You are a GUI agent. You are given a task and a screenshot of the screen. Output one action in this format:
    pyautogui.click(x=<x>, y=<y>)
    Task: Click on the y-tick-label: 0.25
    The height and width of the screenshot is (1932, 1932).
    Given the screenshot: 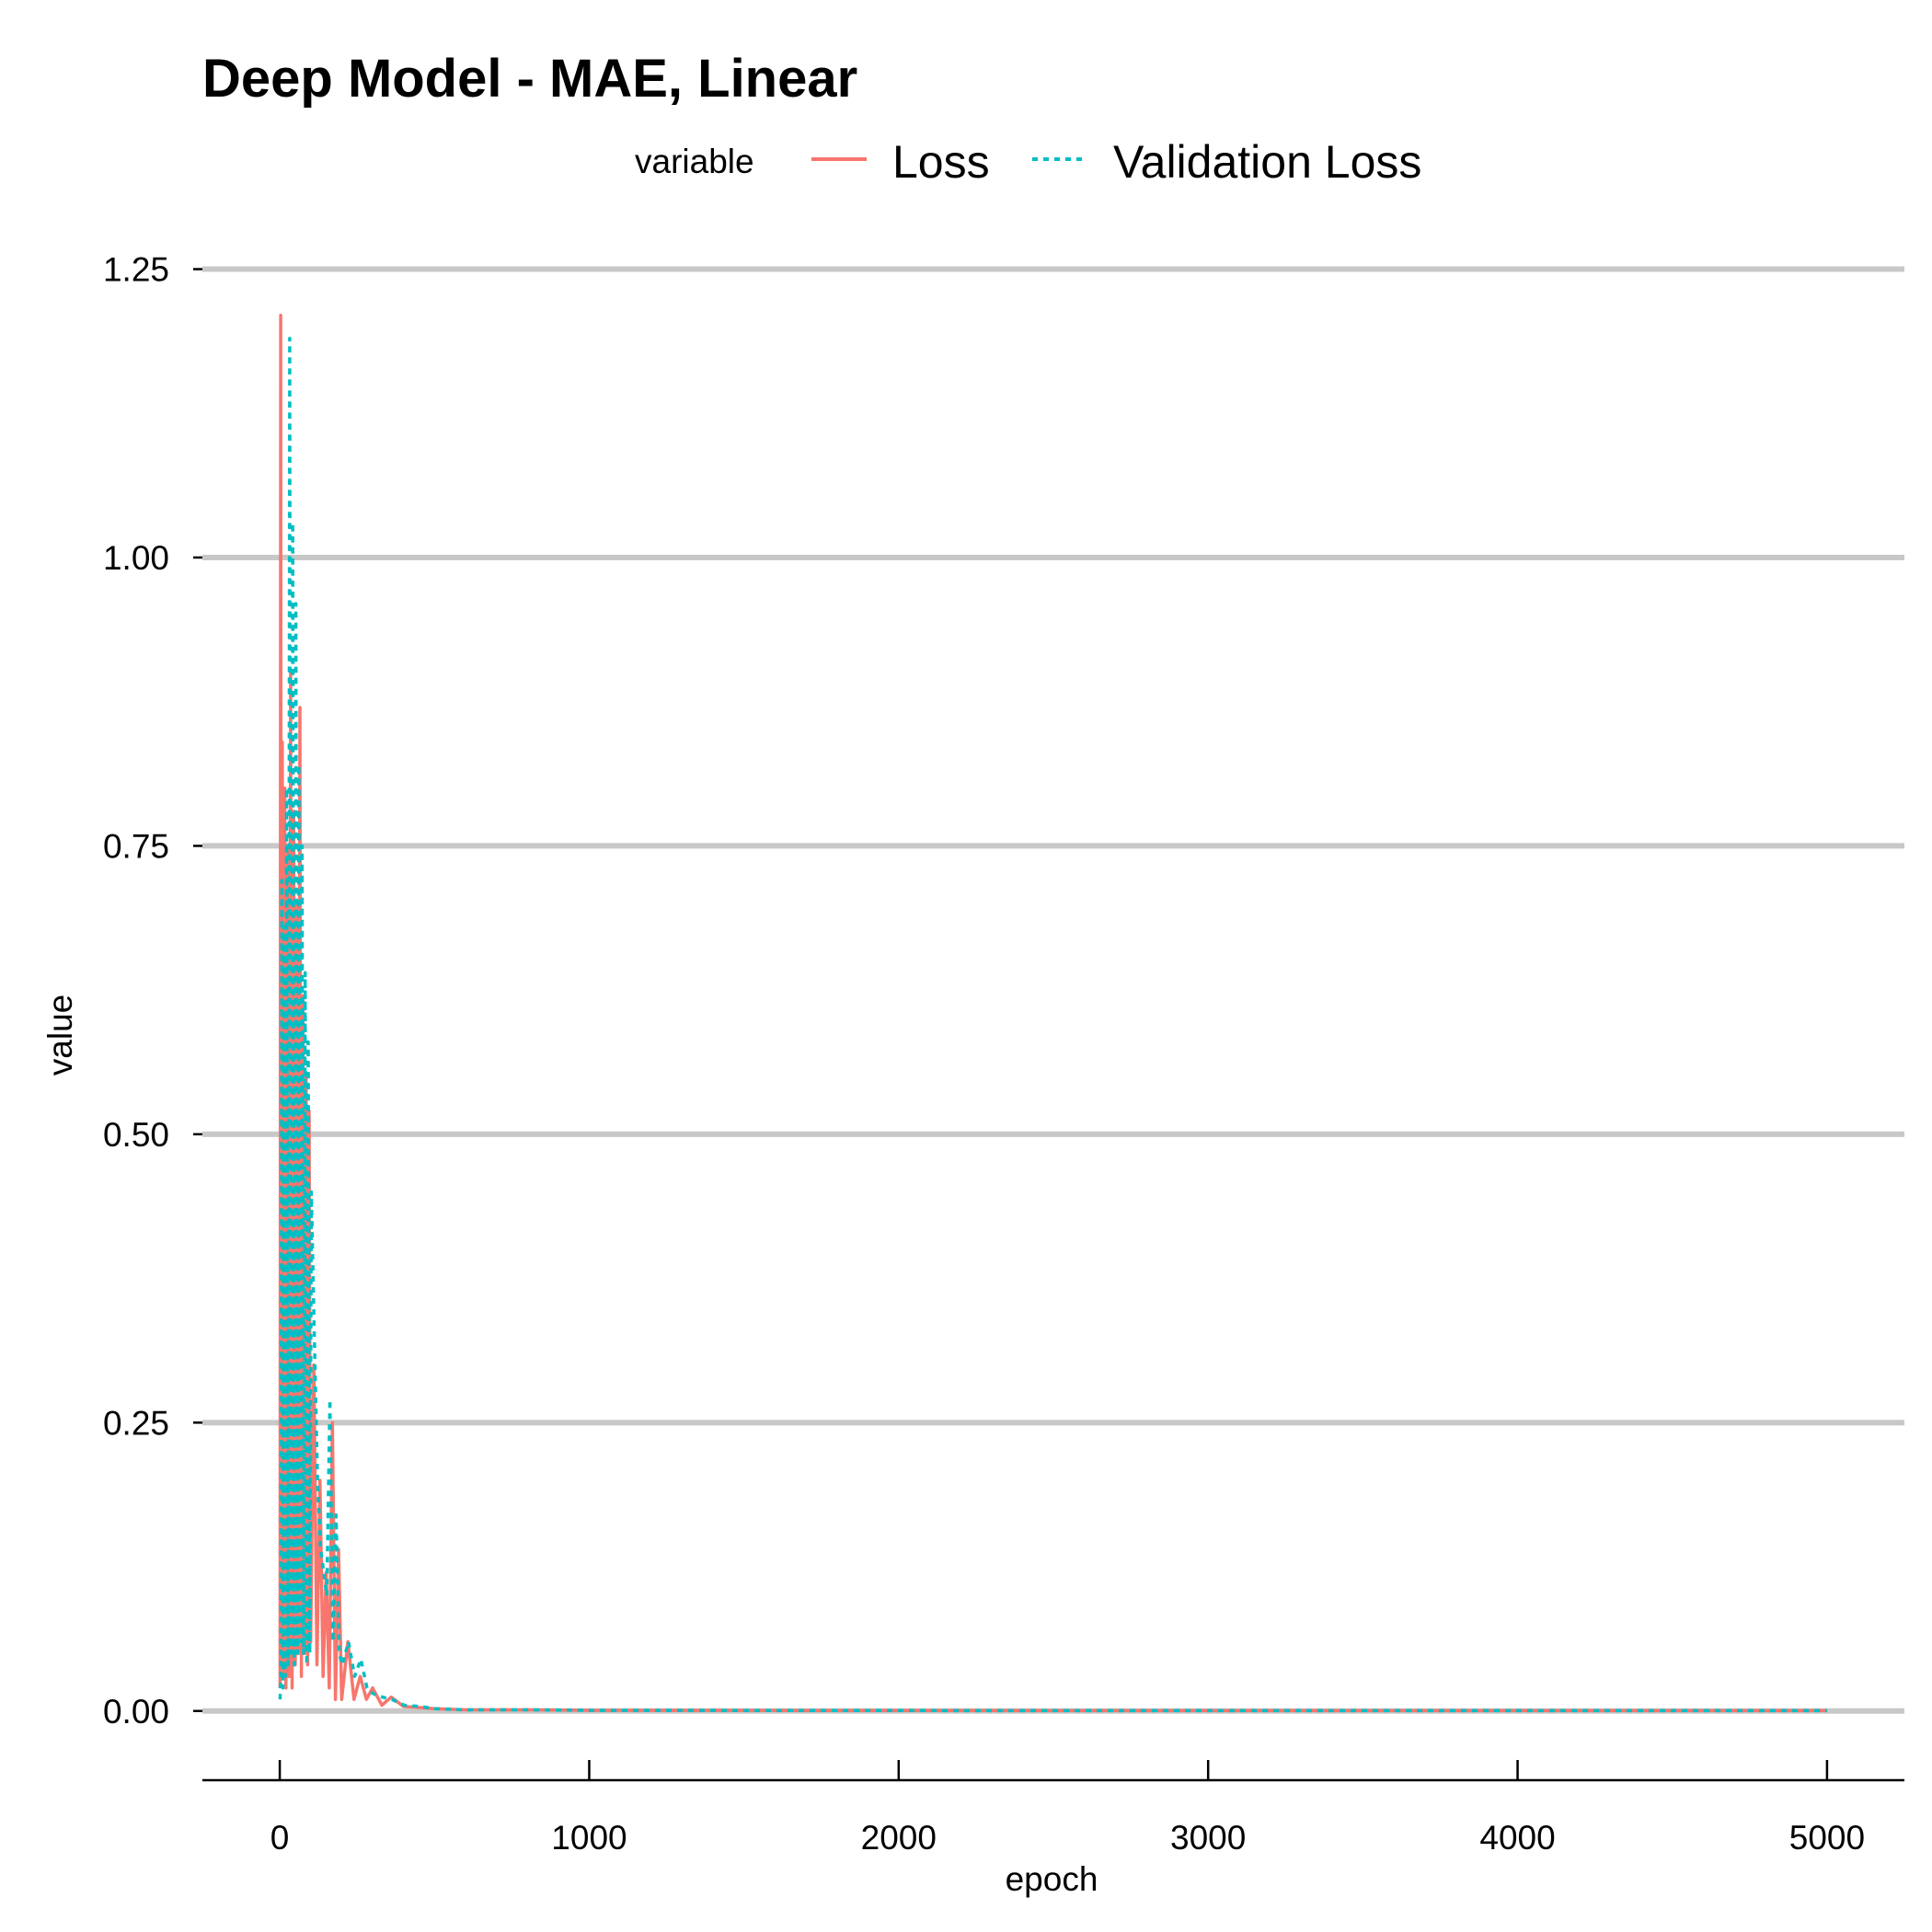 What is the action you would take?
    pyautogui.click(x=136, y=1423)
    